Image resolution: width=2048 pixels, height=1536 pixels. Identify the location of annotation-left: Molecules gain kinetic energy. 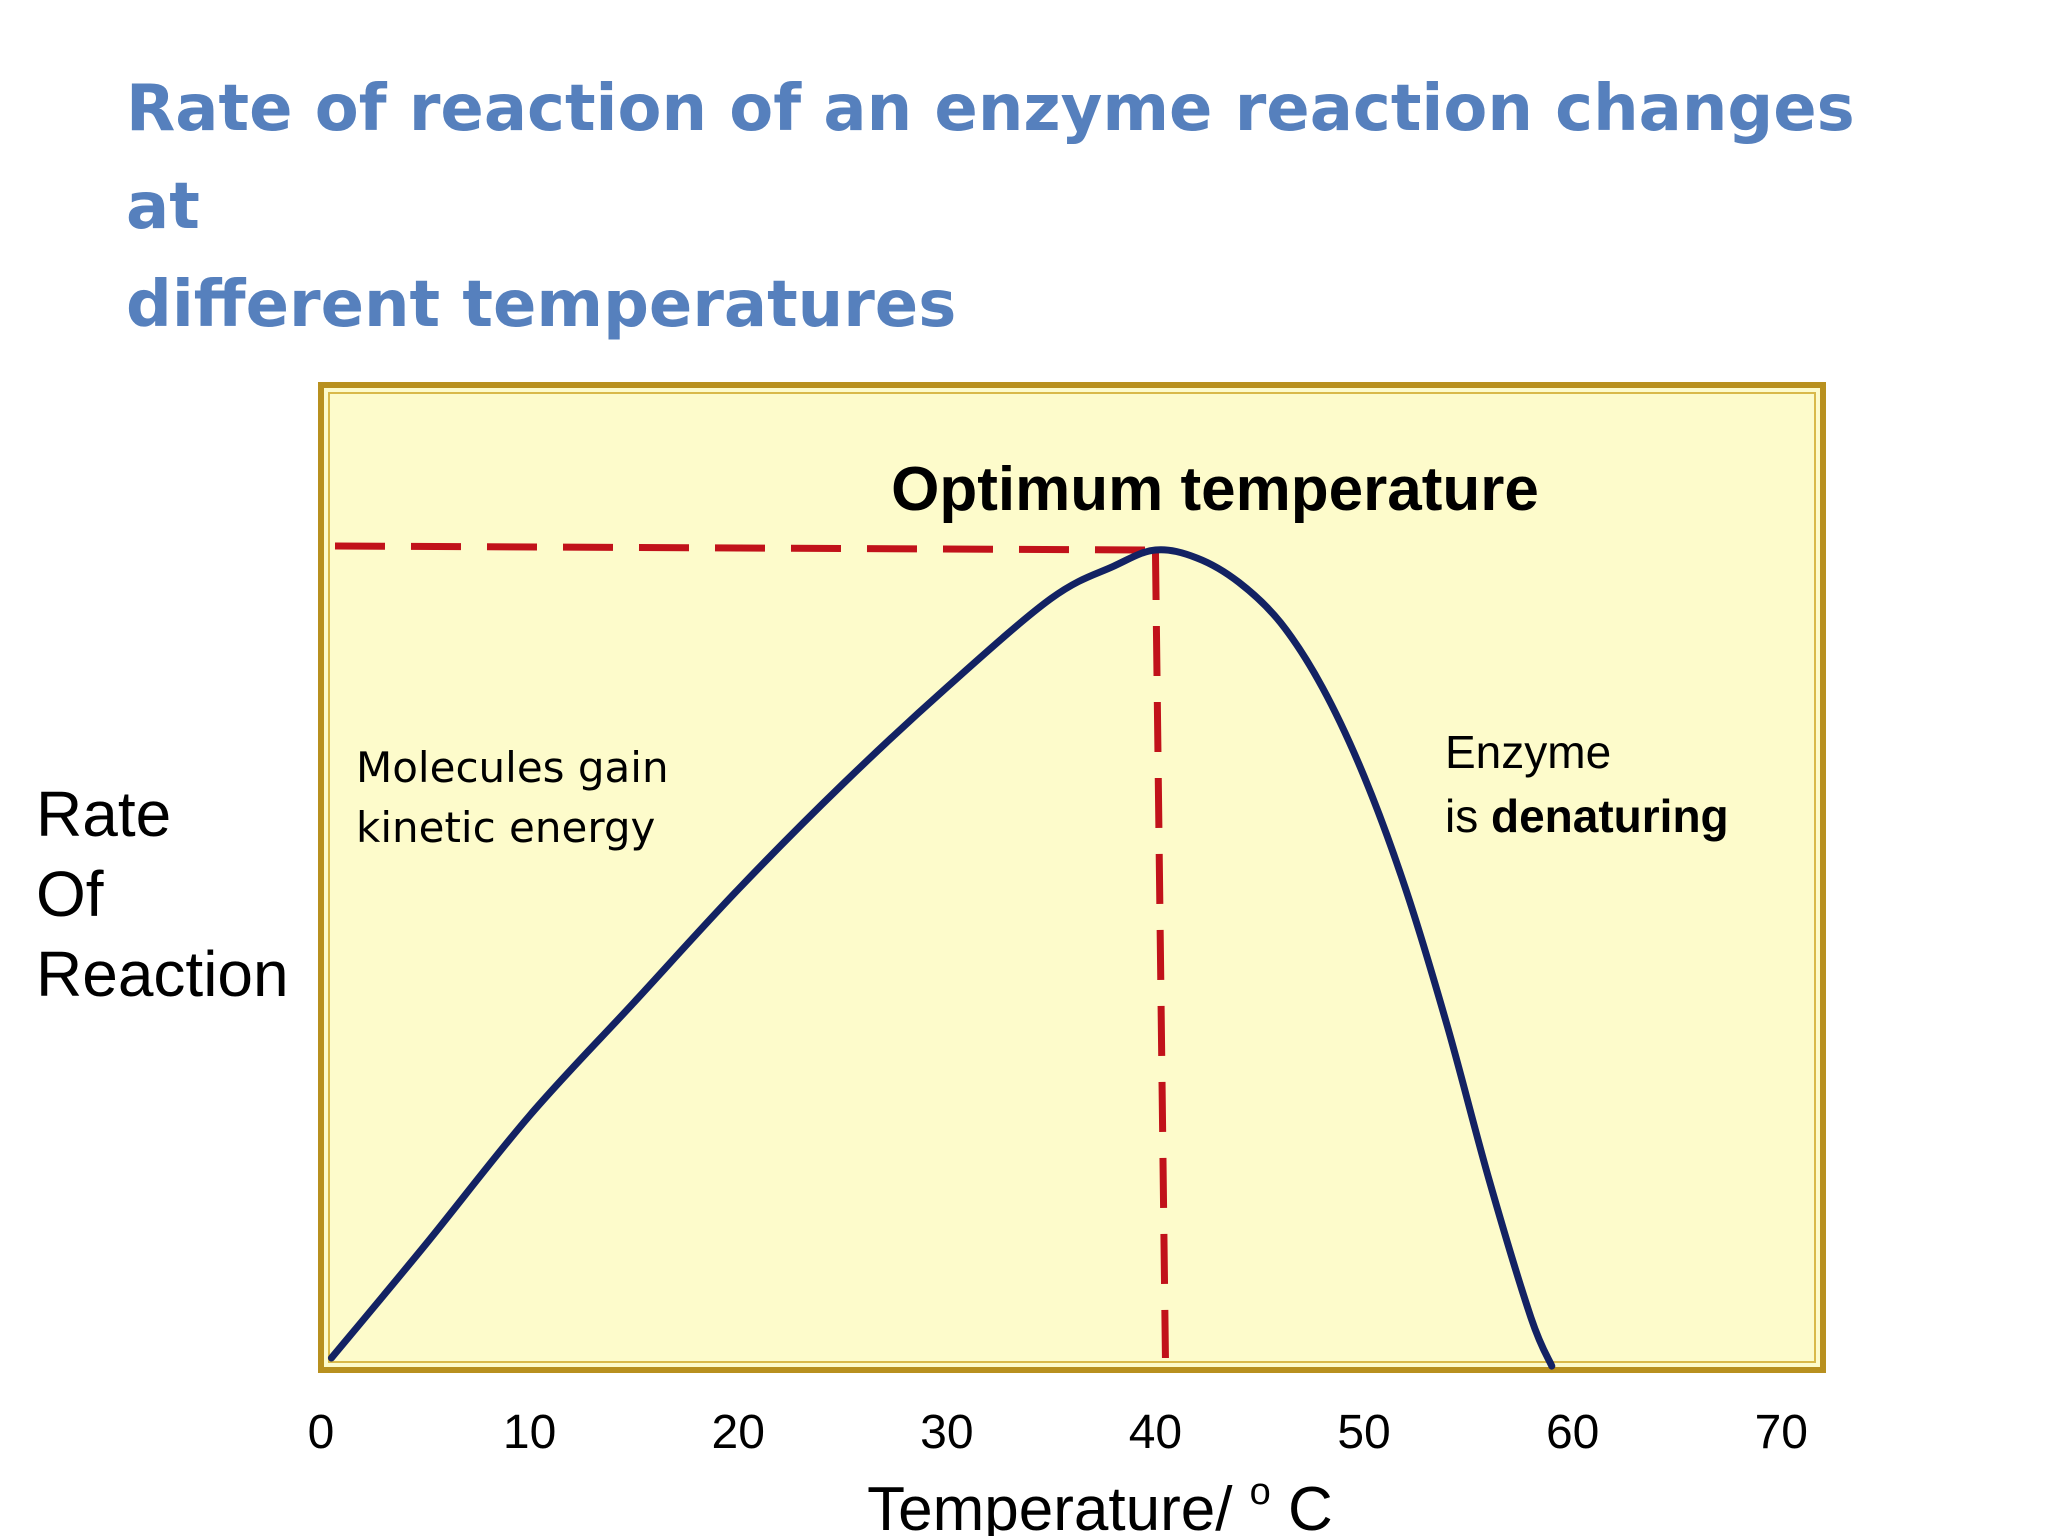
(519, 797).